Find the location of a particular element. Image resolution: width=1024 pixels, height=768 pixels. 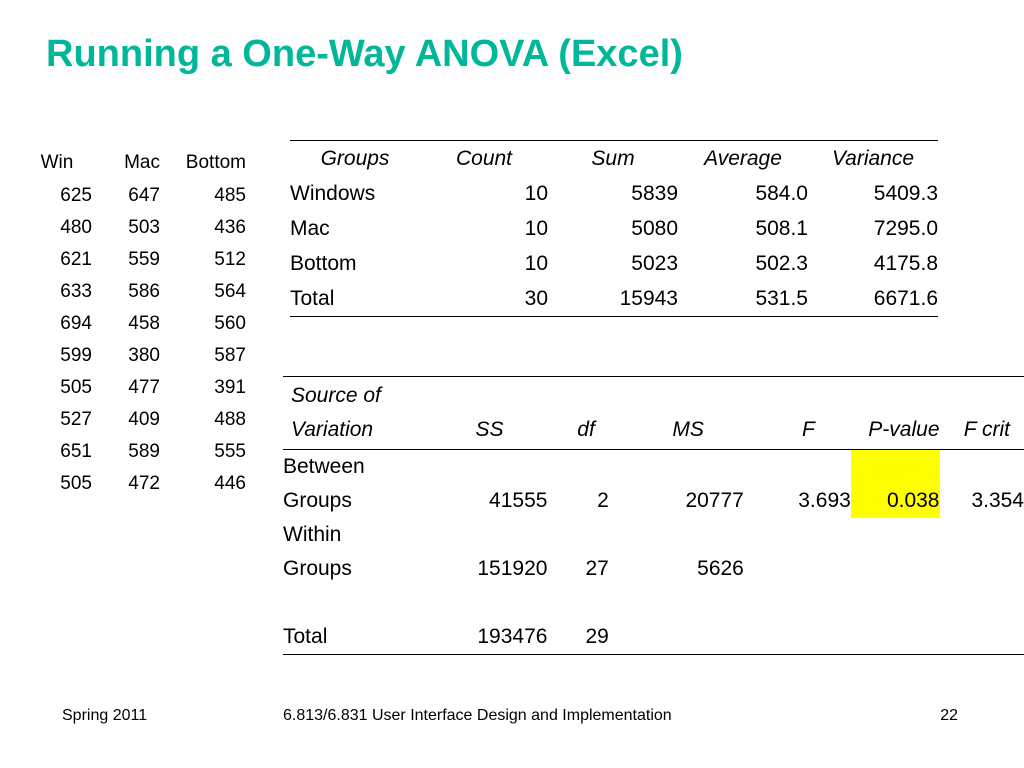

raw-data-row-cell: 380 is located at coordinates (144, 355).